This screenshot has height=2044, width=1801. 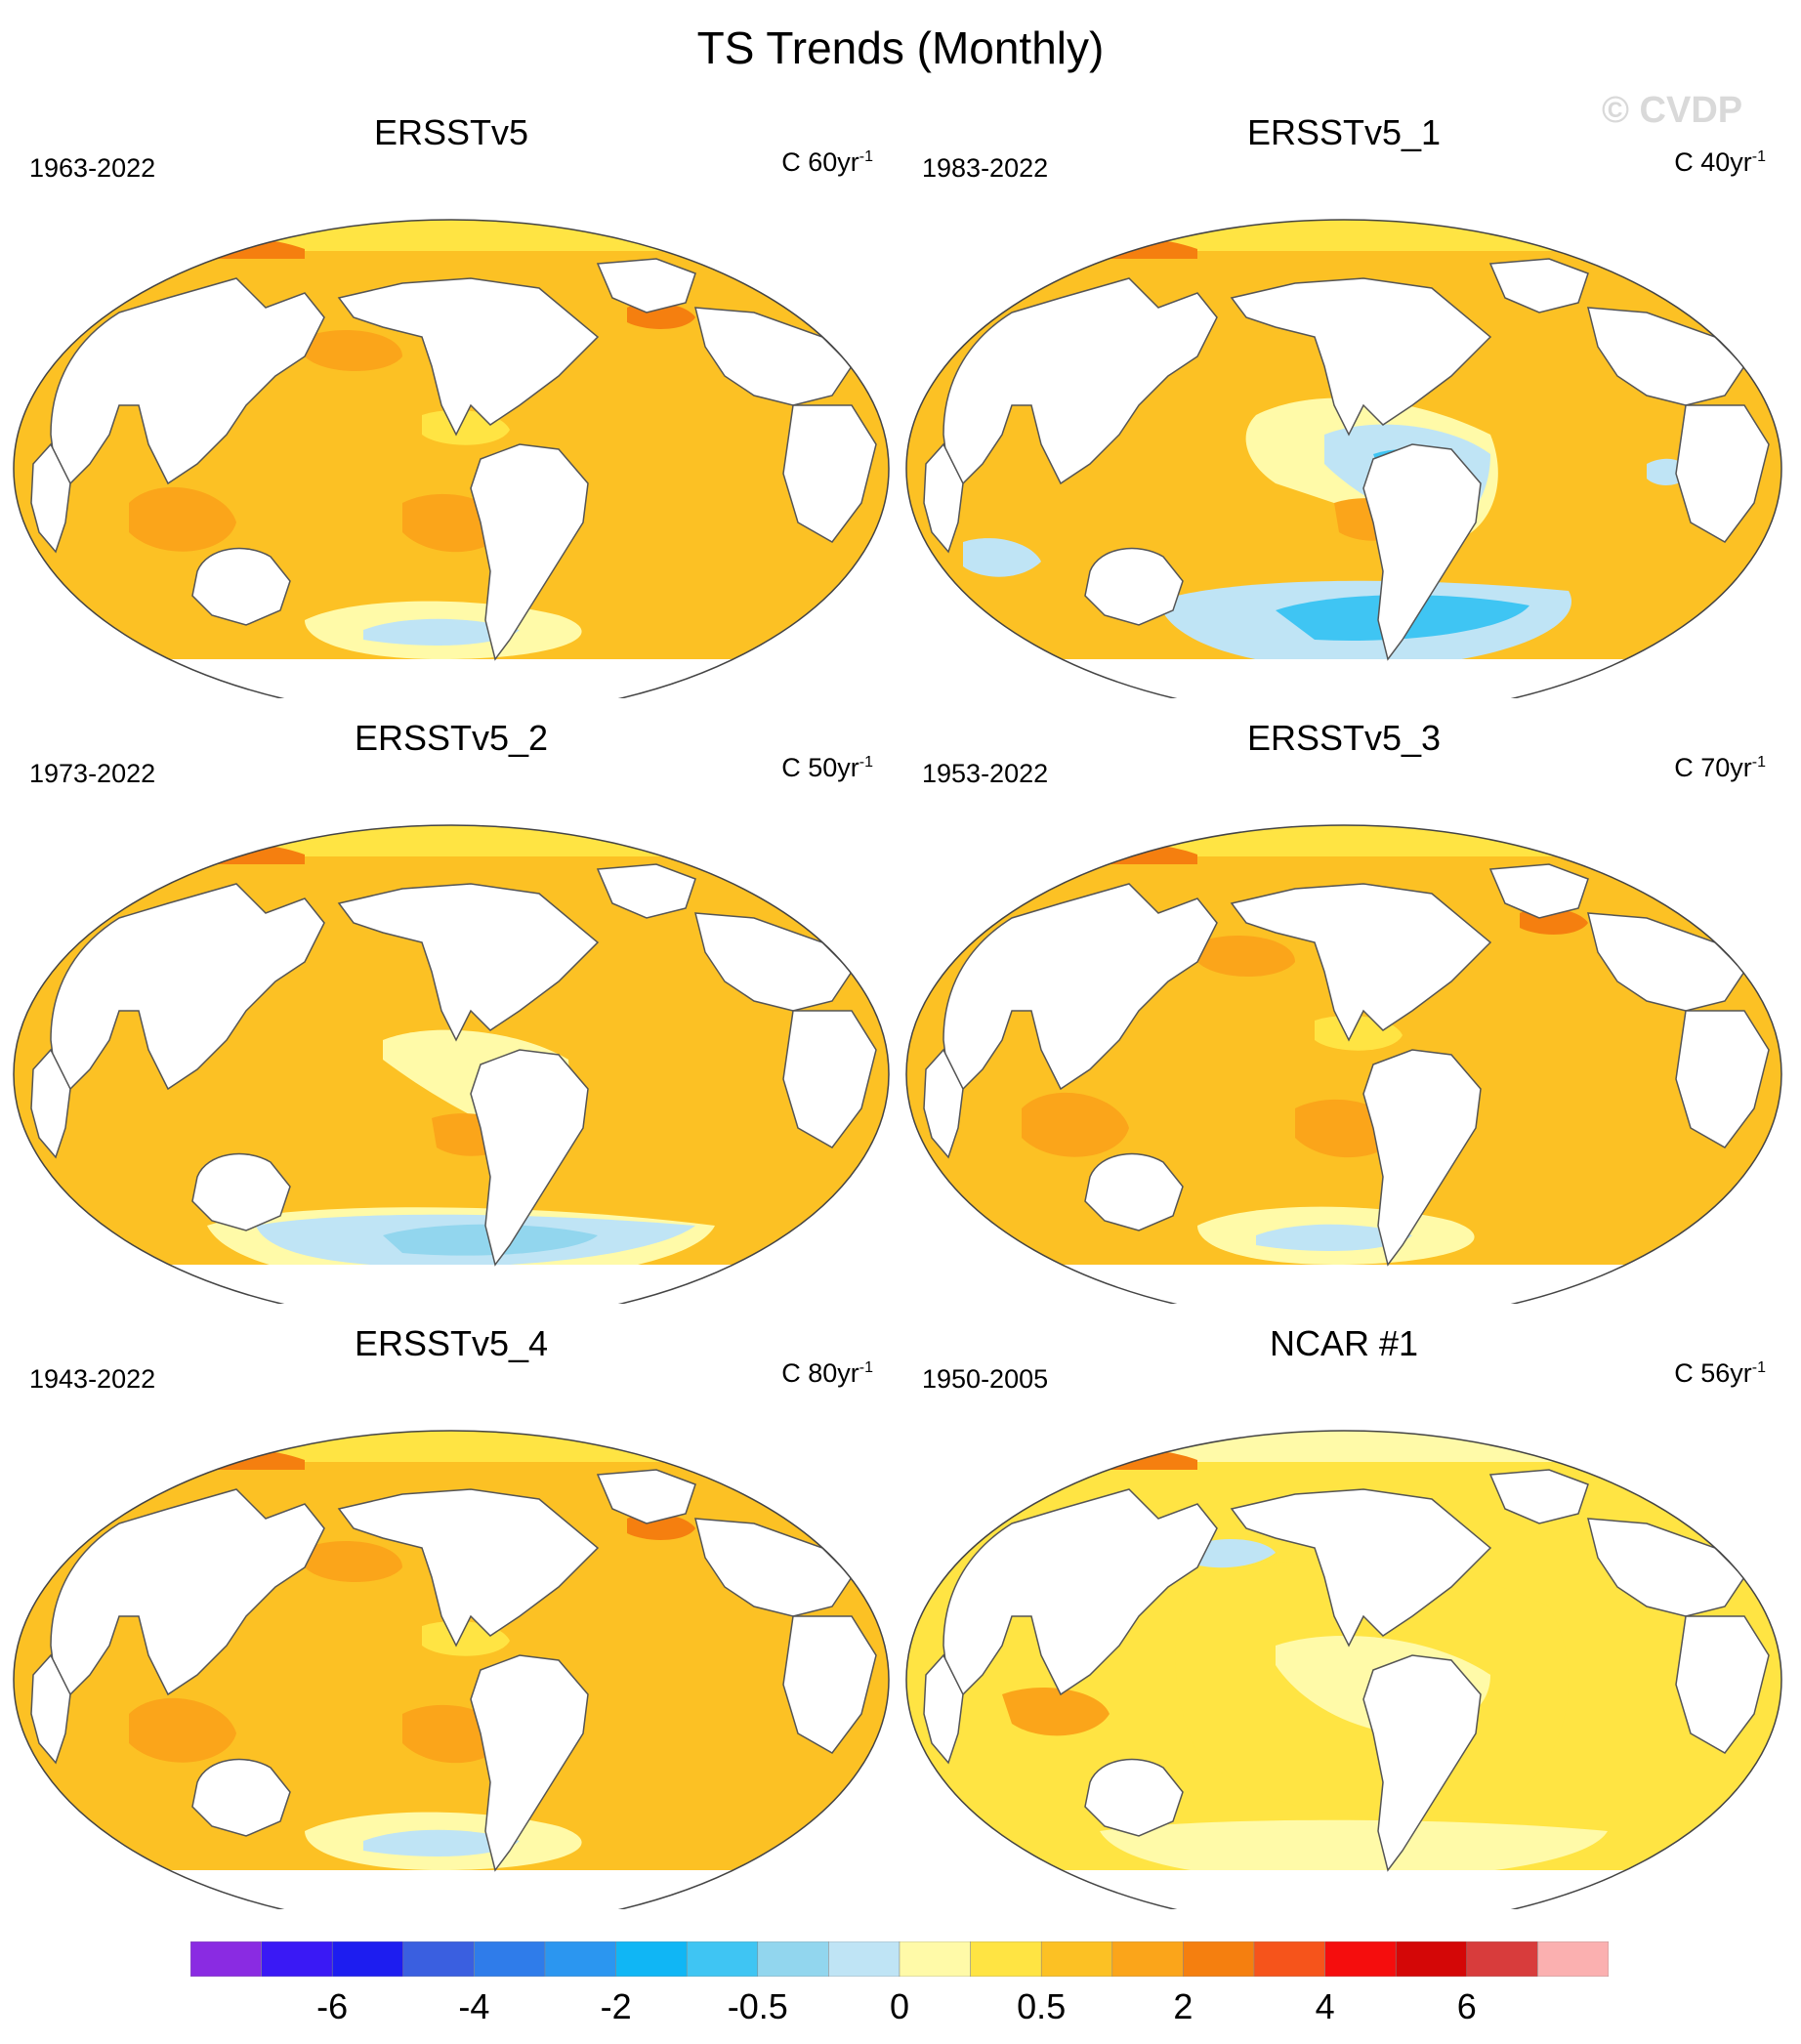 I want to click on panel-units: C 56yr-1, so click(x=1720, y=1373).